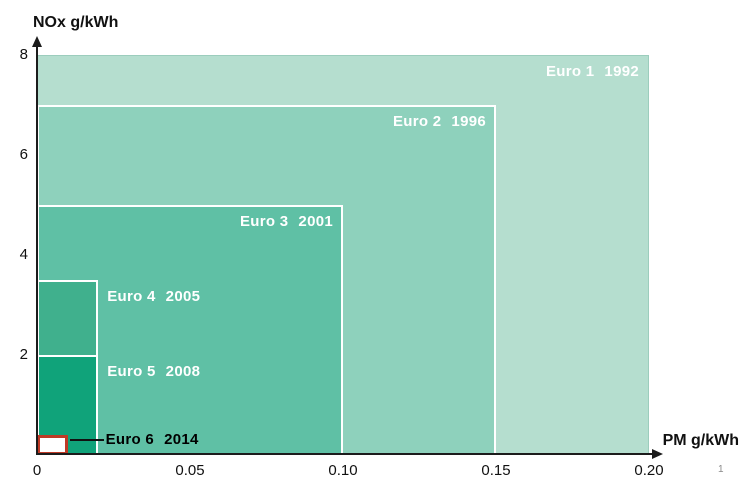 The height and width of the screenshot is (486, 742). I want to click on euro-3-label: Euro 3 2001, so click(286, 222).